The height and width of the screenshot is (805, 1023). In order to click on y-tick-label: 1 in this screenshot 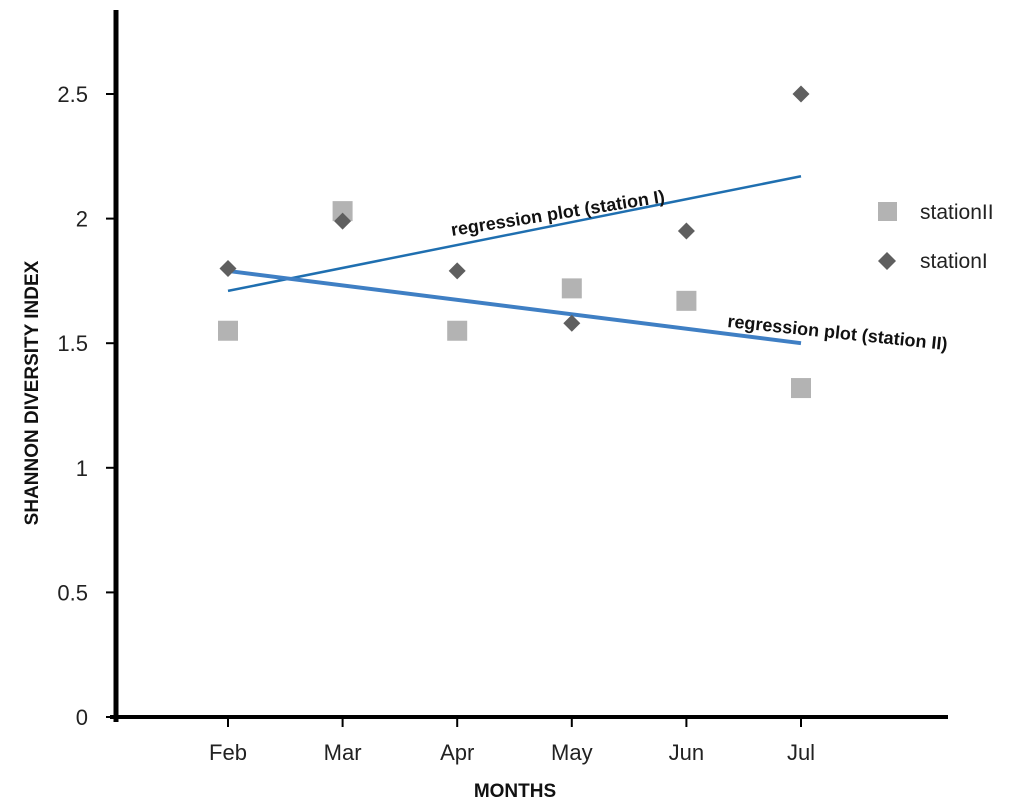, I will do `click(82, 468)`.